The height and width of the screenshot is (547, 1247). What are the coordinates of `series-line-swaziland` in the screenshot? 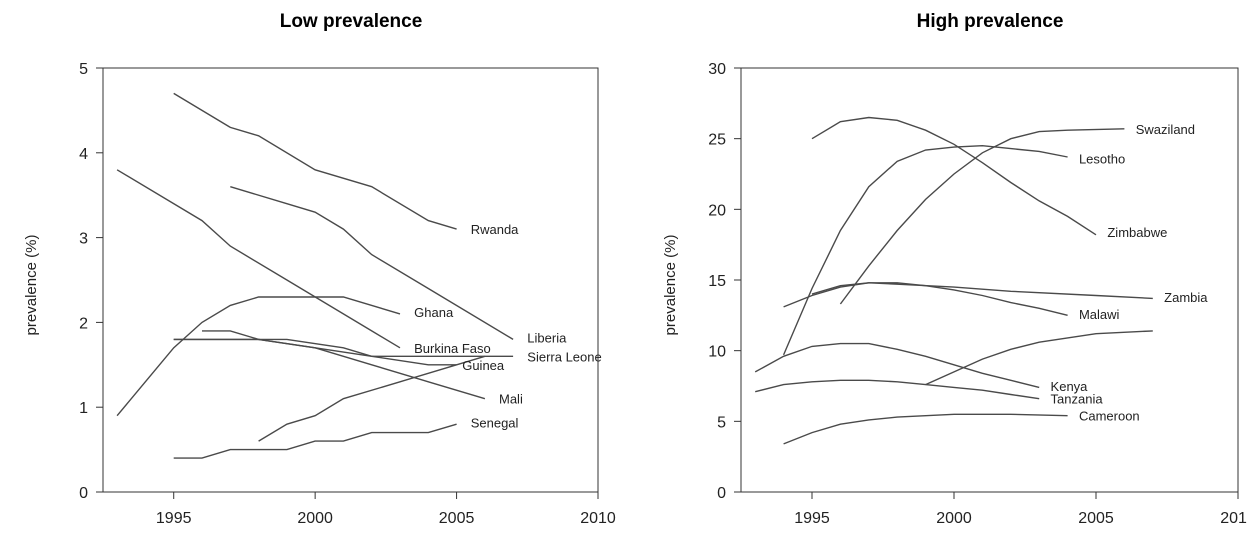 It's located at (982, 216).